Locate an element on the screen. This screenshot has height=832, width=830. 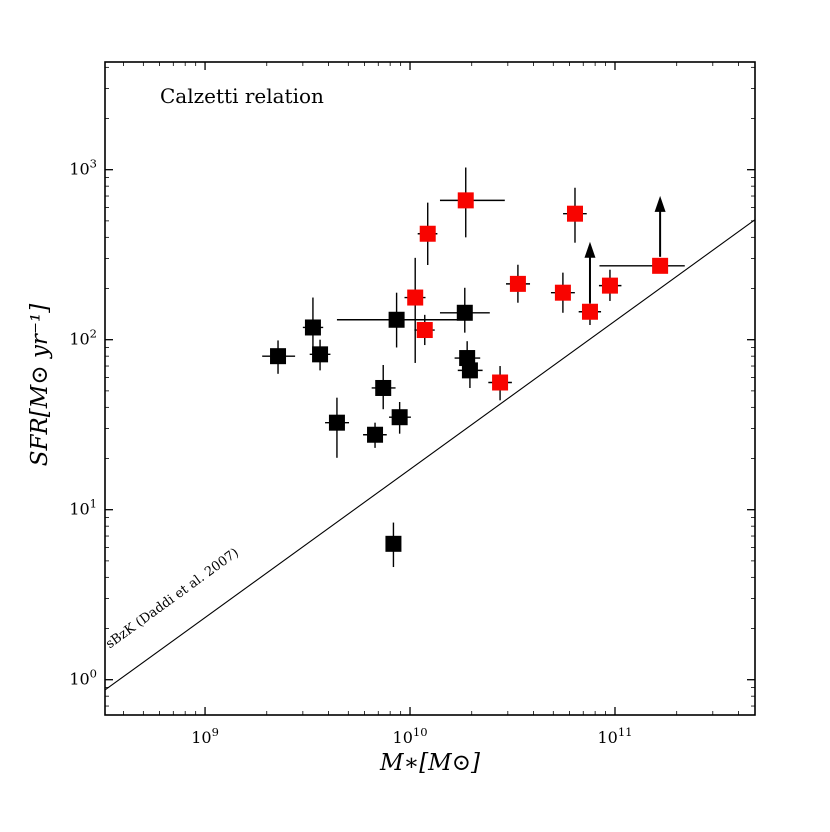
x-tick-labels: 109 1010 1011 is located at coordinates (411, 736).